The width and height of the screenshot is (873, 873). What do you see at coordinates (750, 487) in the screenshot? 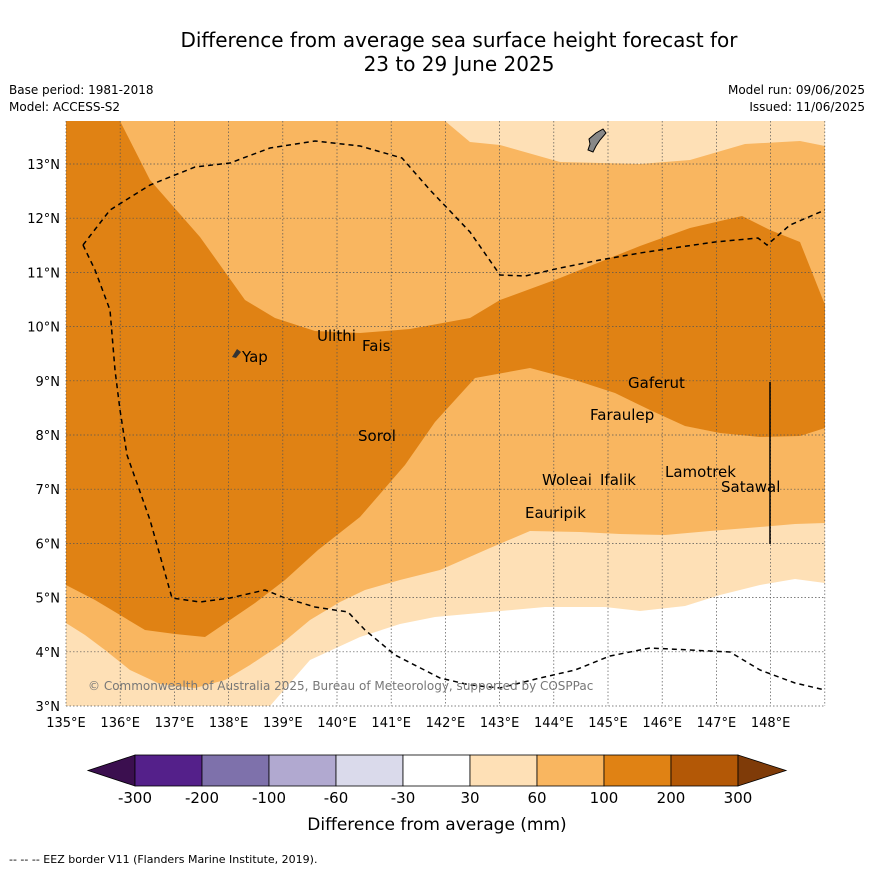
I see `place-label: Satawal` at bounding box center [750, 487].